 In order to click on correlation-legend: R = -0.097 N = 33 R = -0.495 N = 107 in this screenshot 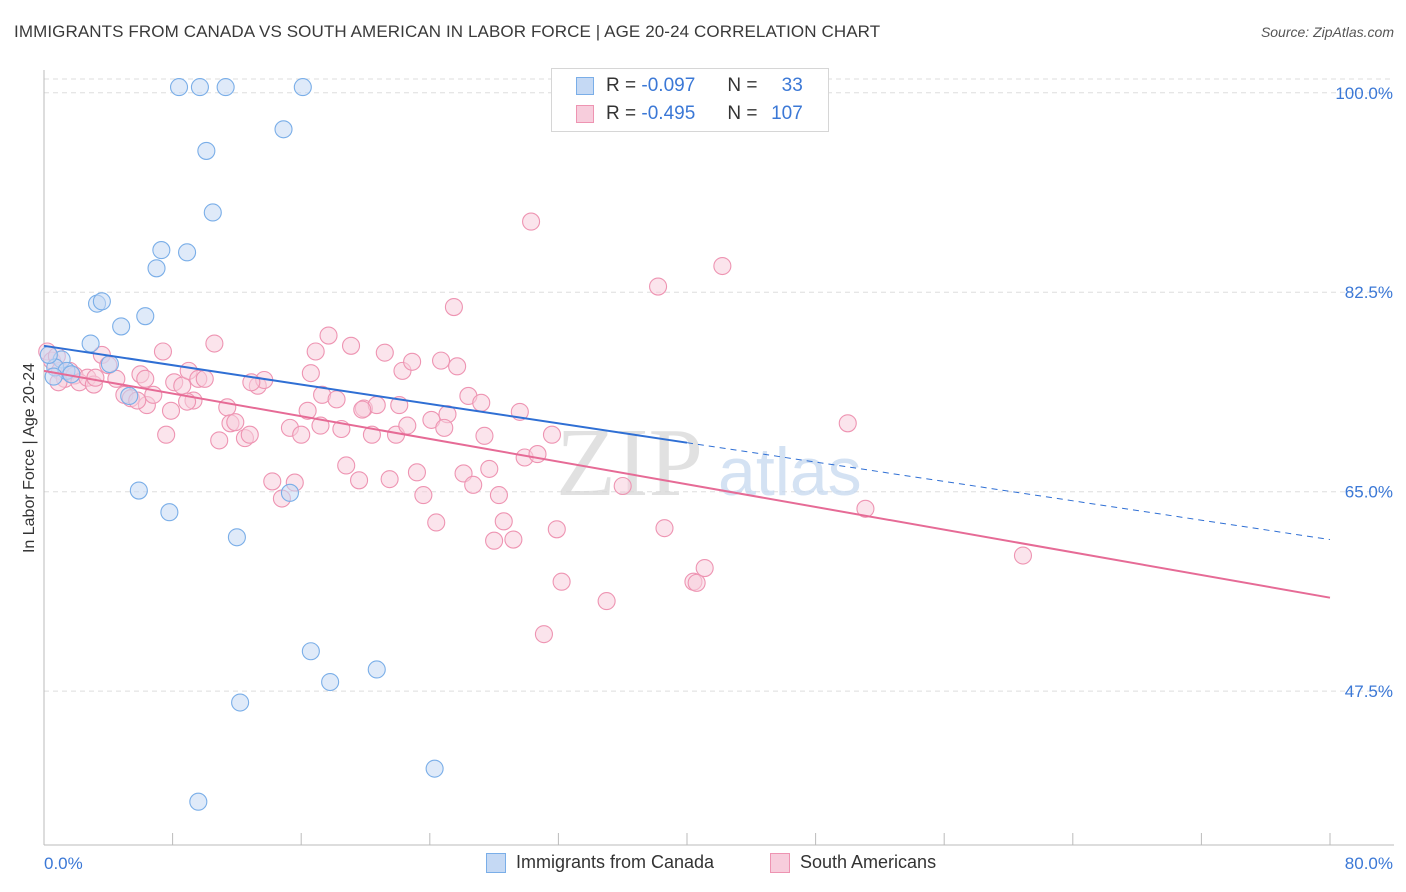, I will do `click(690, 100)`.